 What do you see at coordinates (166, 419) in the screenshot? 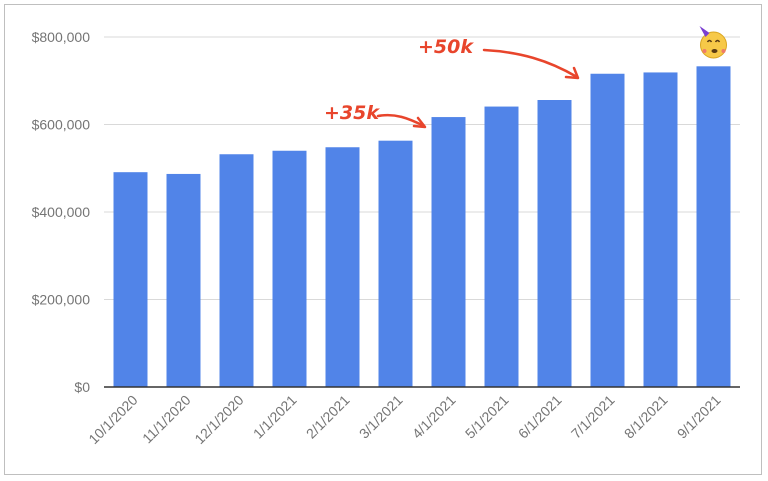
I see `x-tick-label: 11/1/2020` at bounding box center [166, 419].